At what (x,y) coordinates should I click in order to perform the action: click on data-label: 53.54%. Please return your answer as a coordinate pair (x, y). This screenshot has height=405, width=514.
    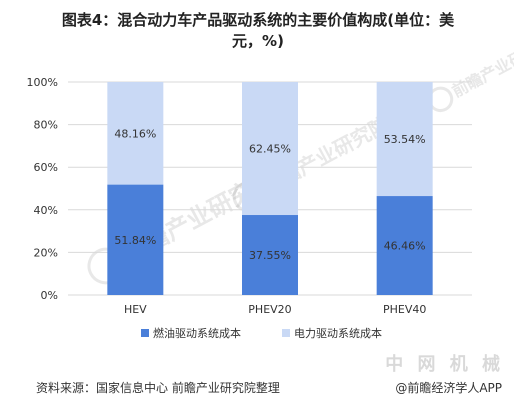
    Looking at the image, I should click on (405, 139).